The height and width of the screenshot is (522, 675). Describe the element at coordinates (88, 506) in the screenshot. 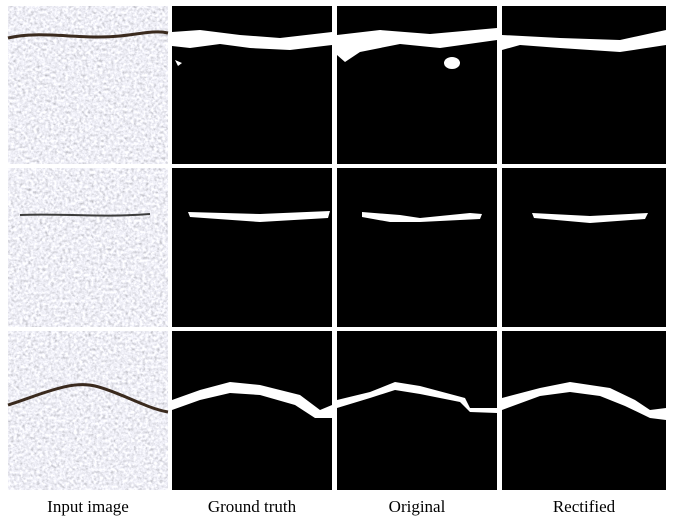

I see `column-label: Input image` at that location.